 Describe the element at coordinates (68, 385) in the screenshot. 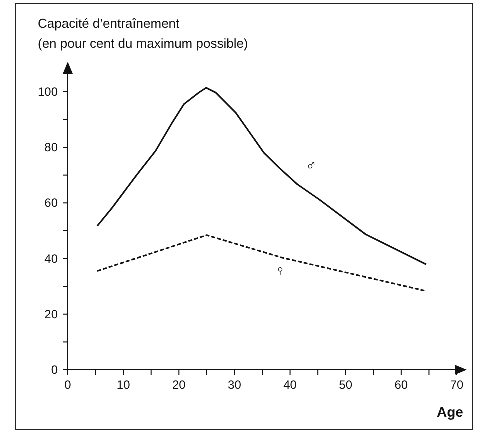

I see `x-tick-label: 0` at that location.